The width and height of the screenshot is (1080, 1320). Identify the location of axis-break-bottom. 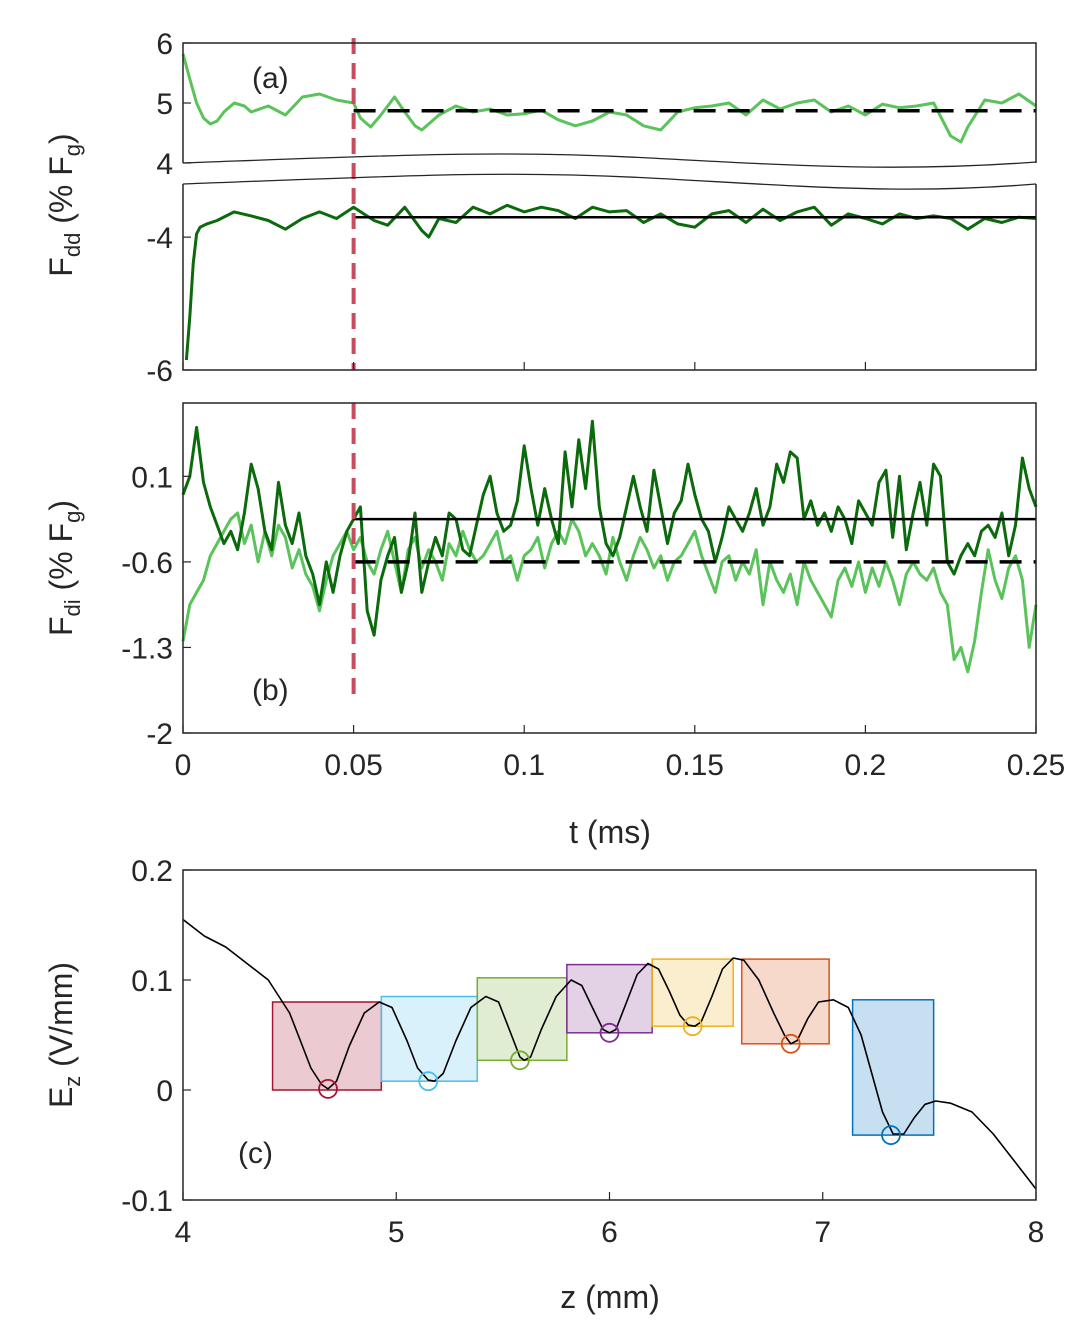
(609, 181).